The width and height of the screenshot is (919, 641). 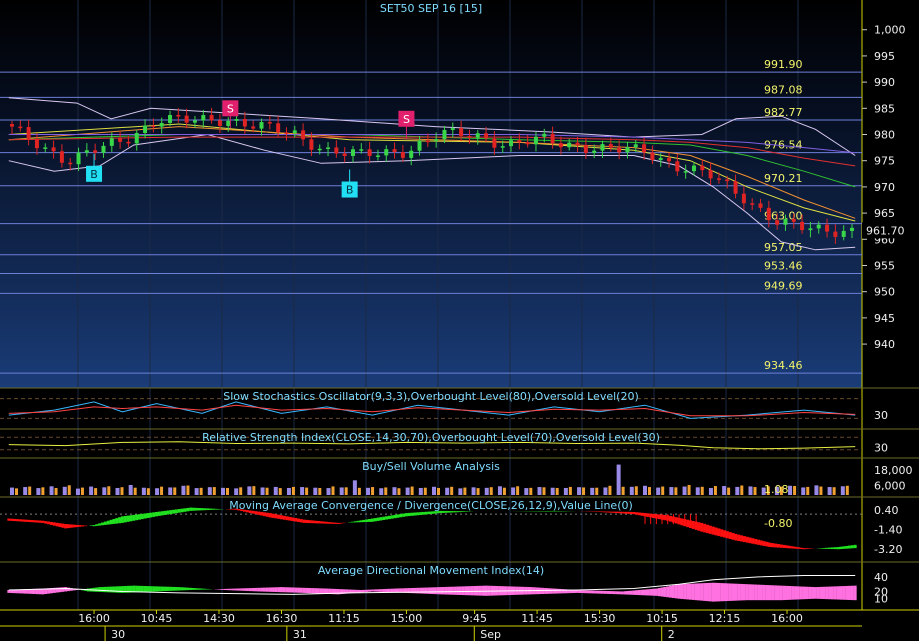 What do you see at coordinates (94, 173) in the screenshot?
I see `signal-box` at bounding box center [94, 173].